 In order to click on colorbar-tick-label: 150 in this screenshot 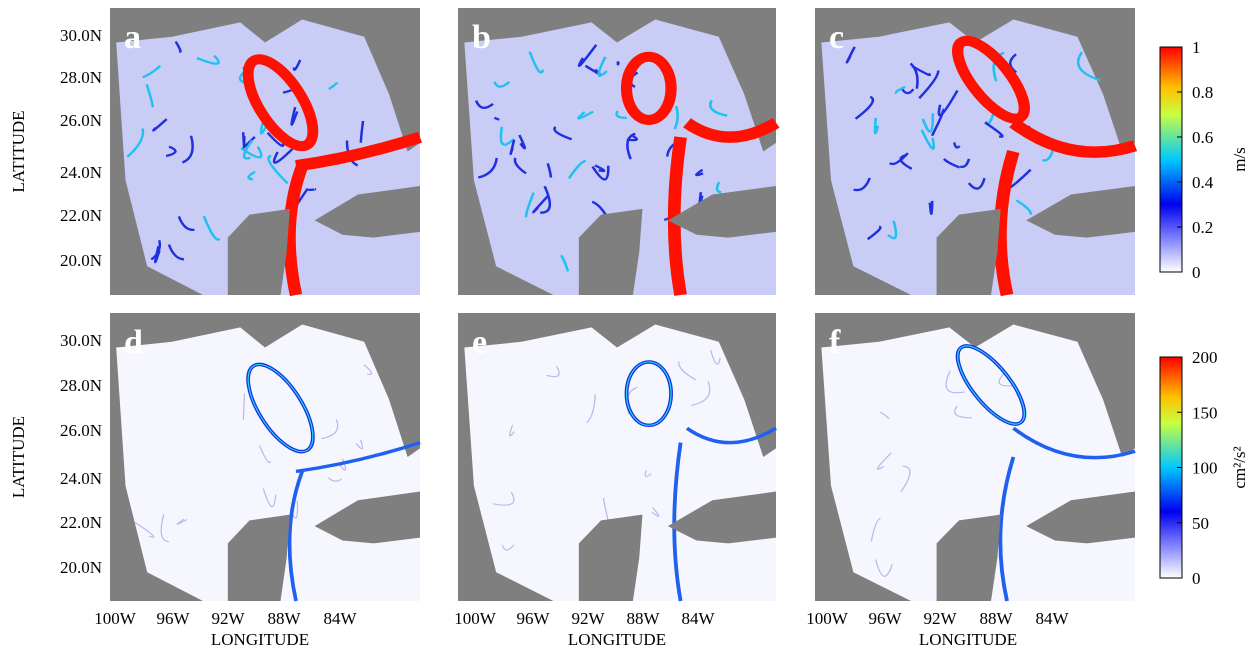, I will do `click(1205, 412)`.